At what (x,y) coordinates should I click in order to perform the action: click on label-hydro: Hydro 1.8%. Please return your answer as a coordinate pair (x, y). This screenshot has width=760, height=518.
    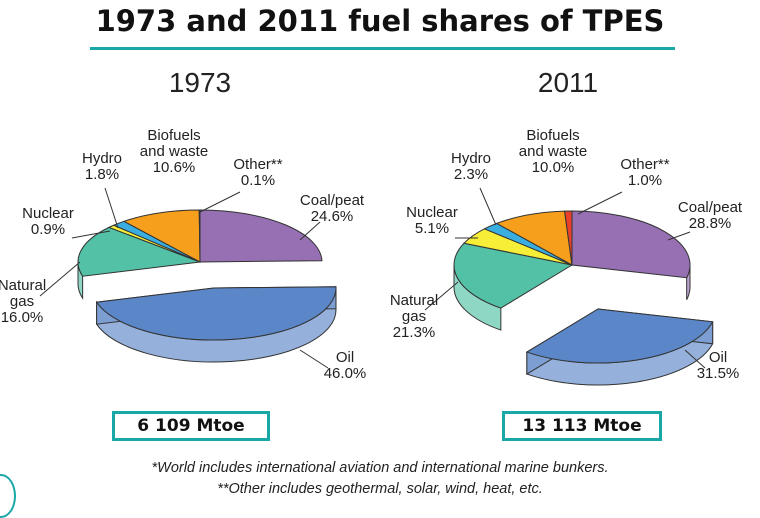
    Looking at the image, I should click on (102, 166).